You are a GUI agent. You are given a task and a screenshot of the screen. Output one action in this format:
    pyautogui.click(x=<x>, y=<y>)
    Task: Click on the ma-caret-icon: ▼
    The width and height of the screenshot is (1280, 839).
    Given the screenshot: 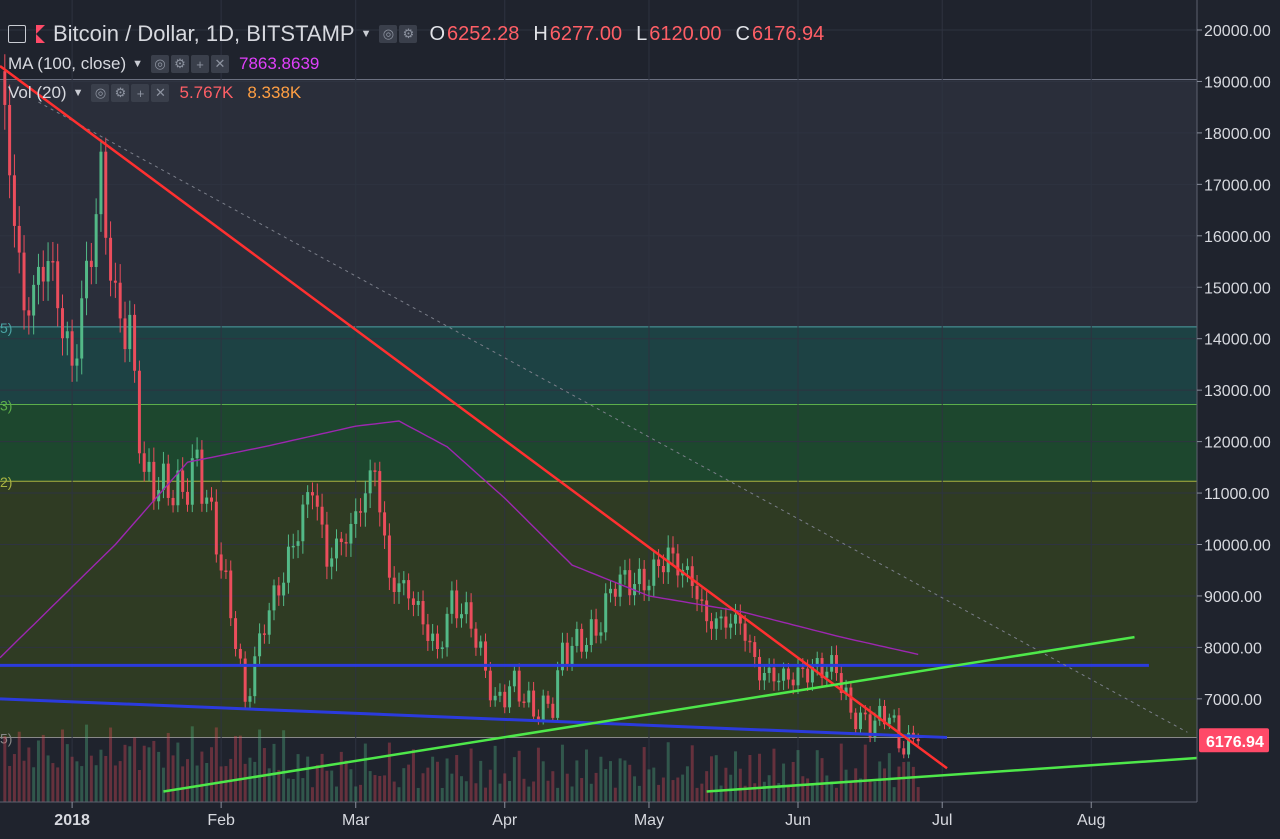 What is the action you would take?
    pyautogui.click(x=137, y=64)
    